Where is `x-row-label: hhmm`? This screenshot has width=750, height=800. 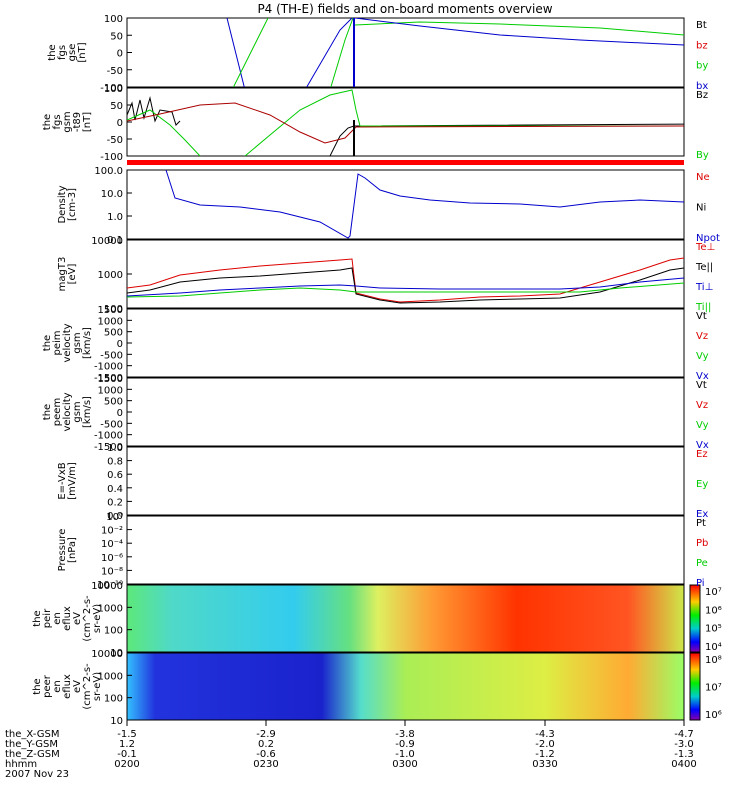
x-row-label: hhmm is located at coordinates (21, 764).